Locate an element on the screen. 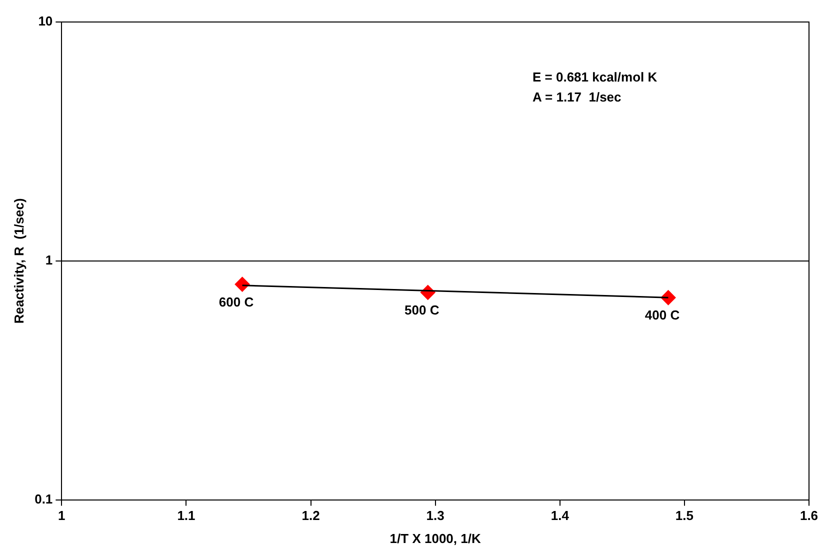  annotation: 500 C is located at coordinates (422, 310).